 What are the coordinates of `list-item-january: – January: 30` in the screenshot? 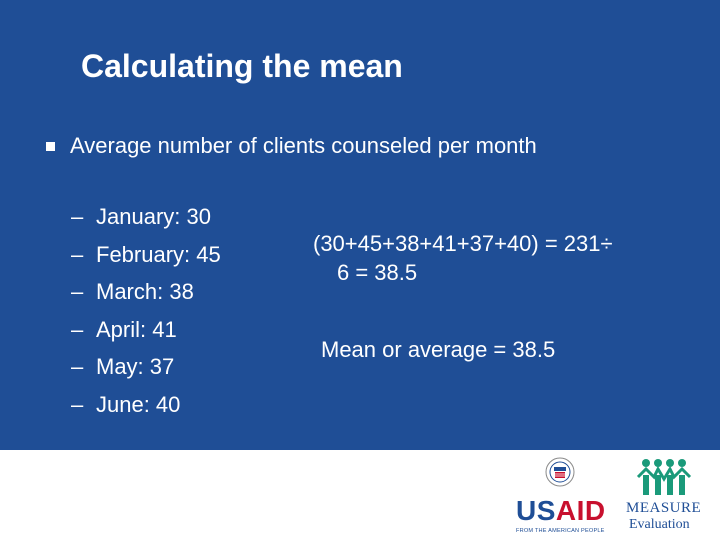 It's located at (146, 217).